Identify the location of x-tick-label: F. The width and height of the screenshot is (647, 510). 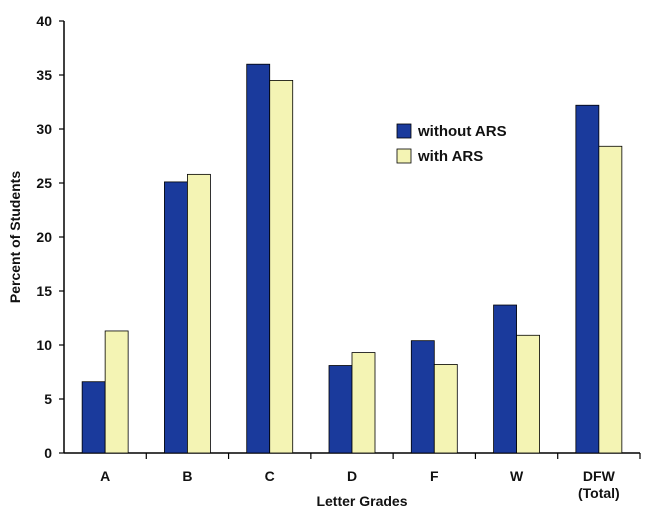
(434, 476).